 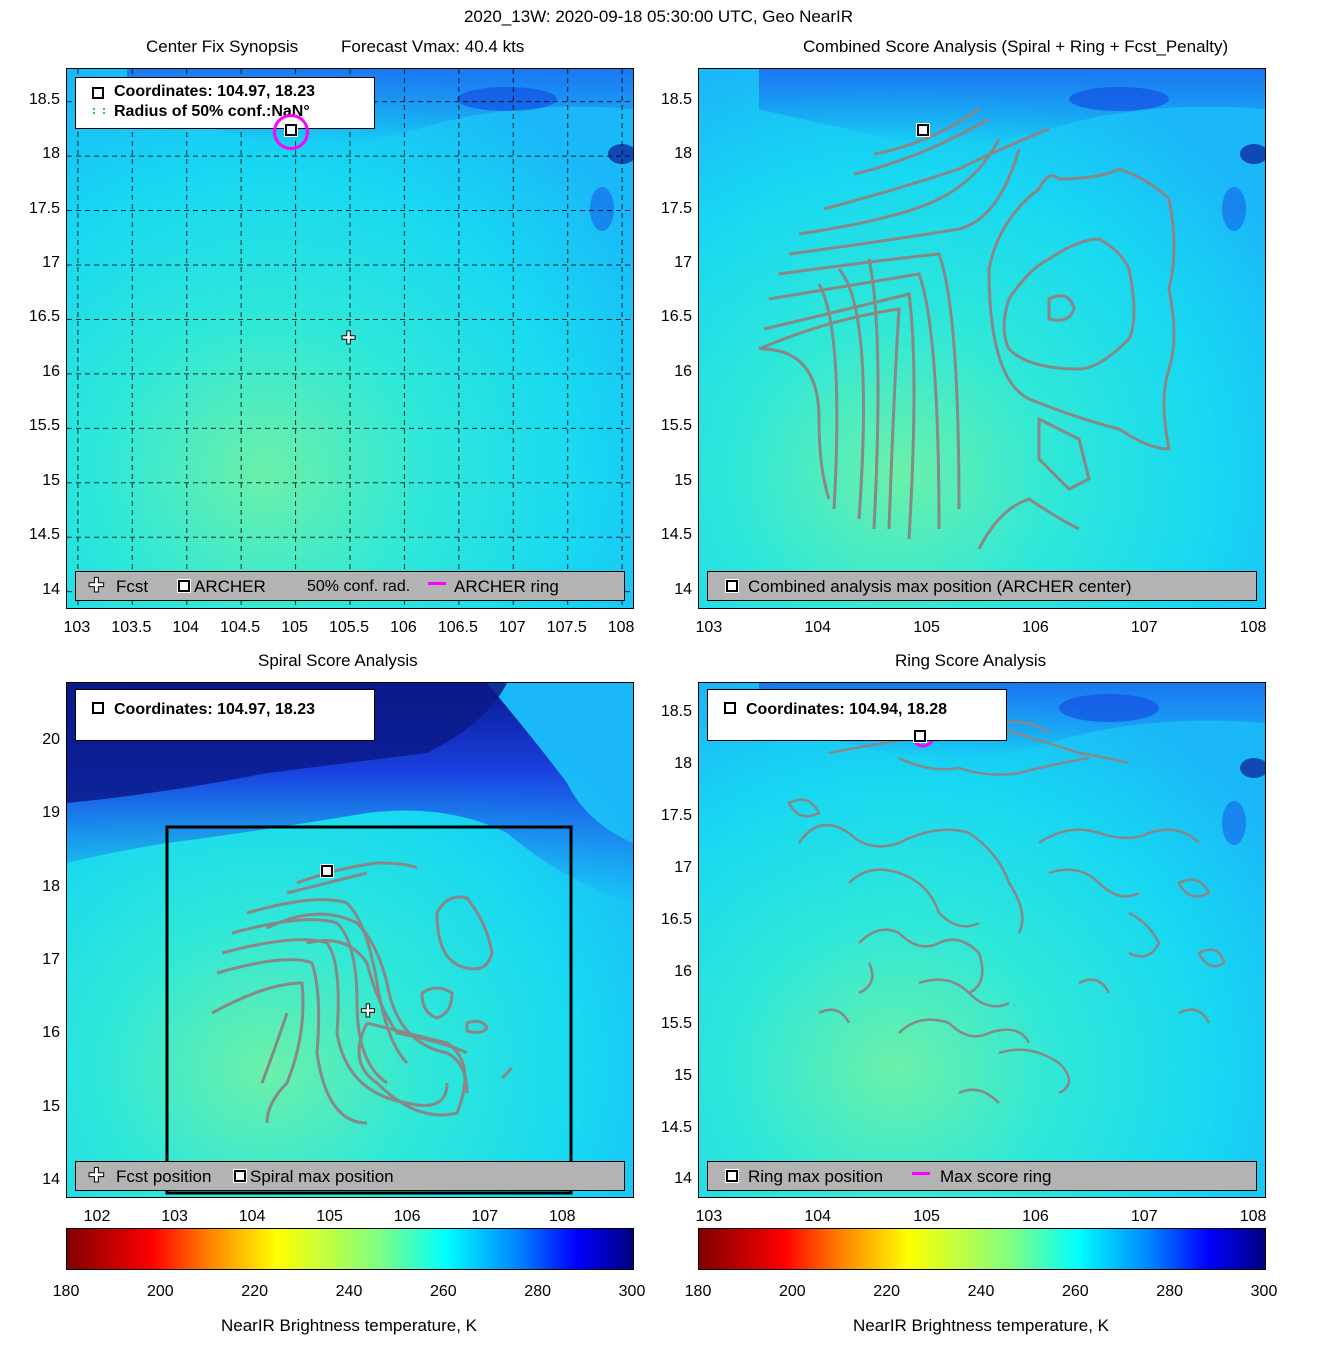 What do you see at coordinates (230, 586) in the screenshot?
I see `legend-archer: ARCHER` at bounding box center [230, 586].